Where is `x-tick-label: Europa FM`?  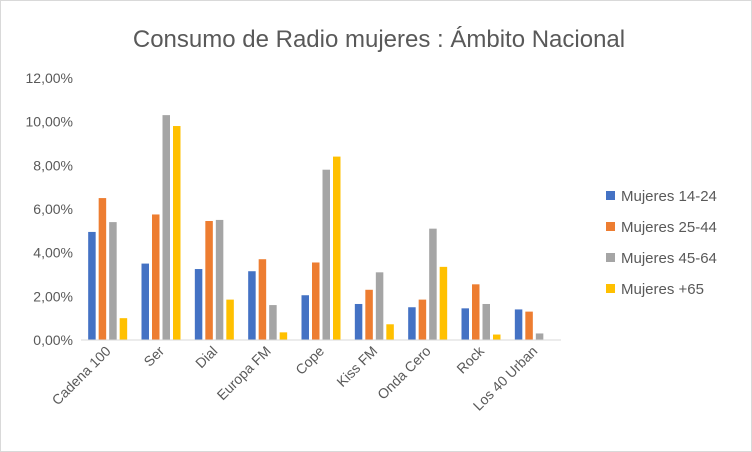 x-tick-label: Europa FM is located at coordinates (244, 373).